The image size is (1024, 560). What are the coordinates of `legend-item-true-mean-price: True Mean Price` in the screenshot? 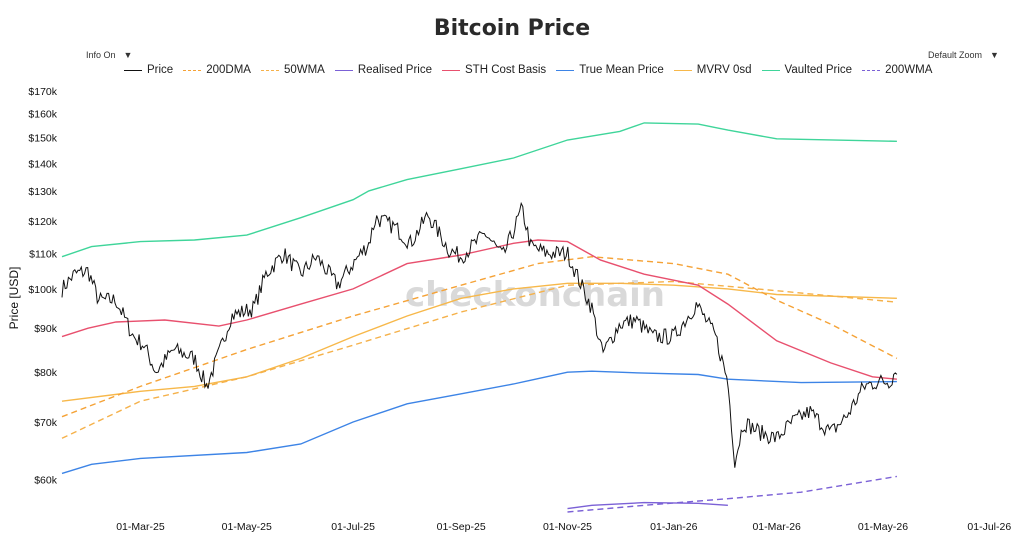 It's located at (610, 70).